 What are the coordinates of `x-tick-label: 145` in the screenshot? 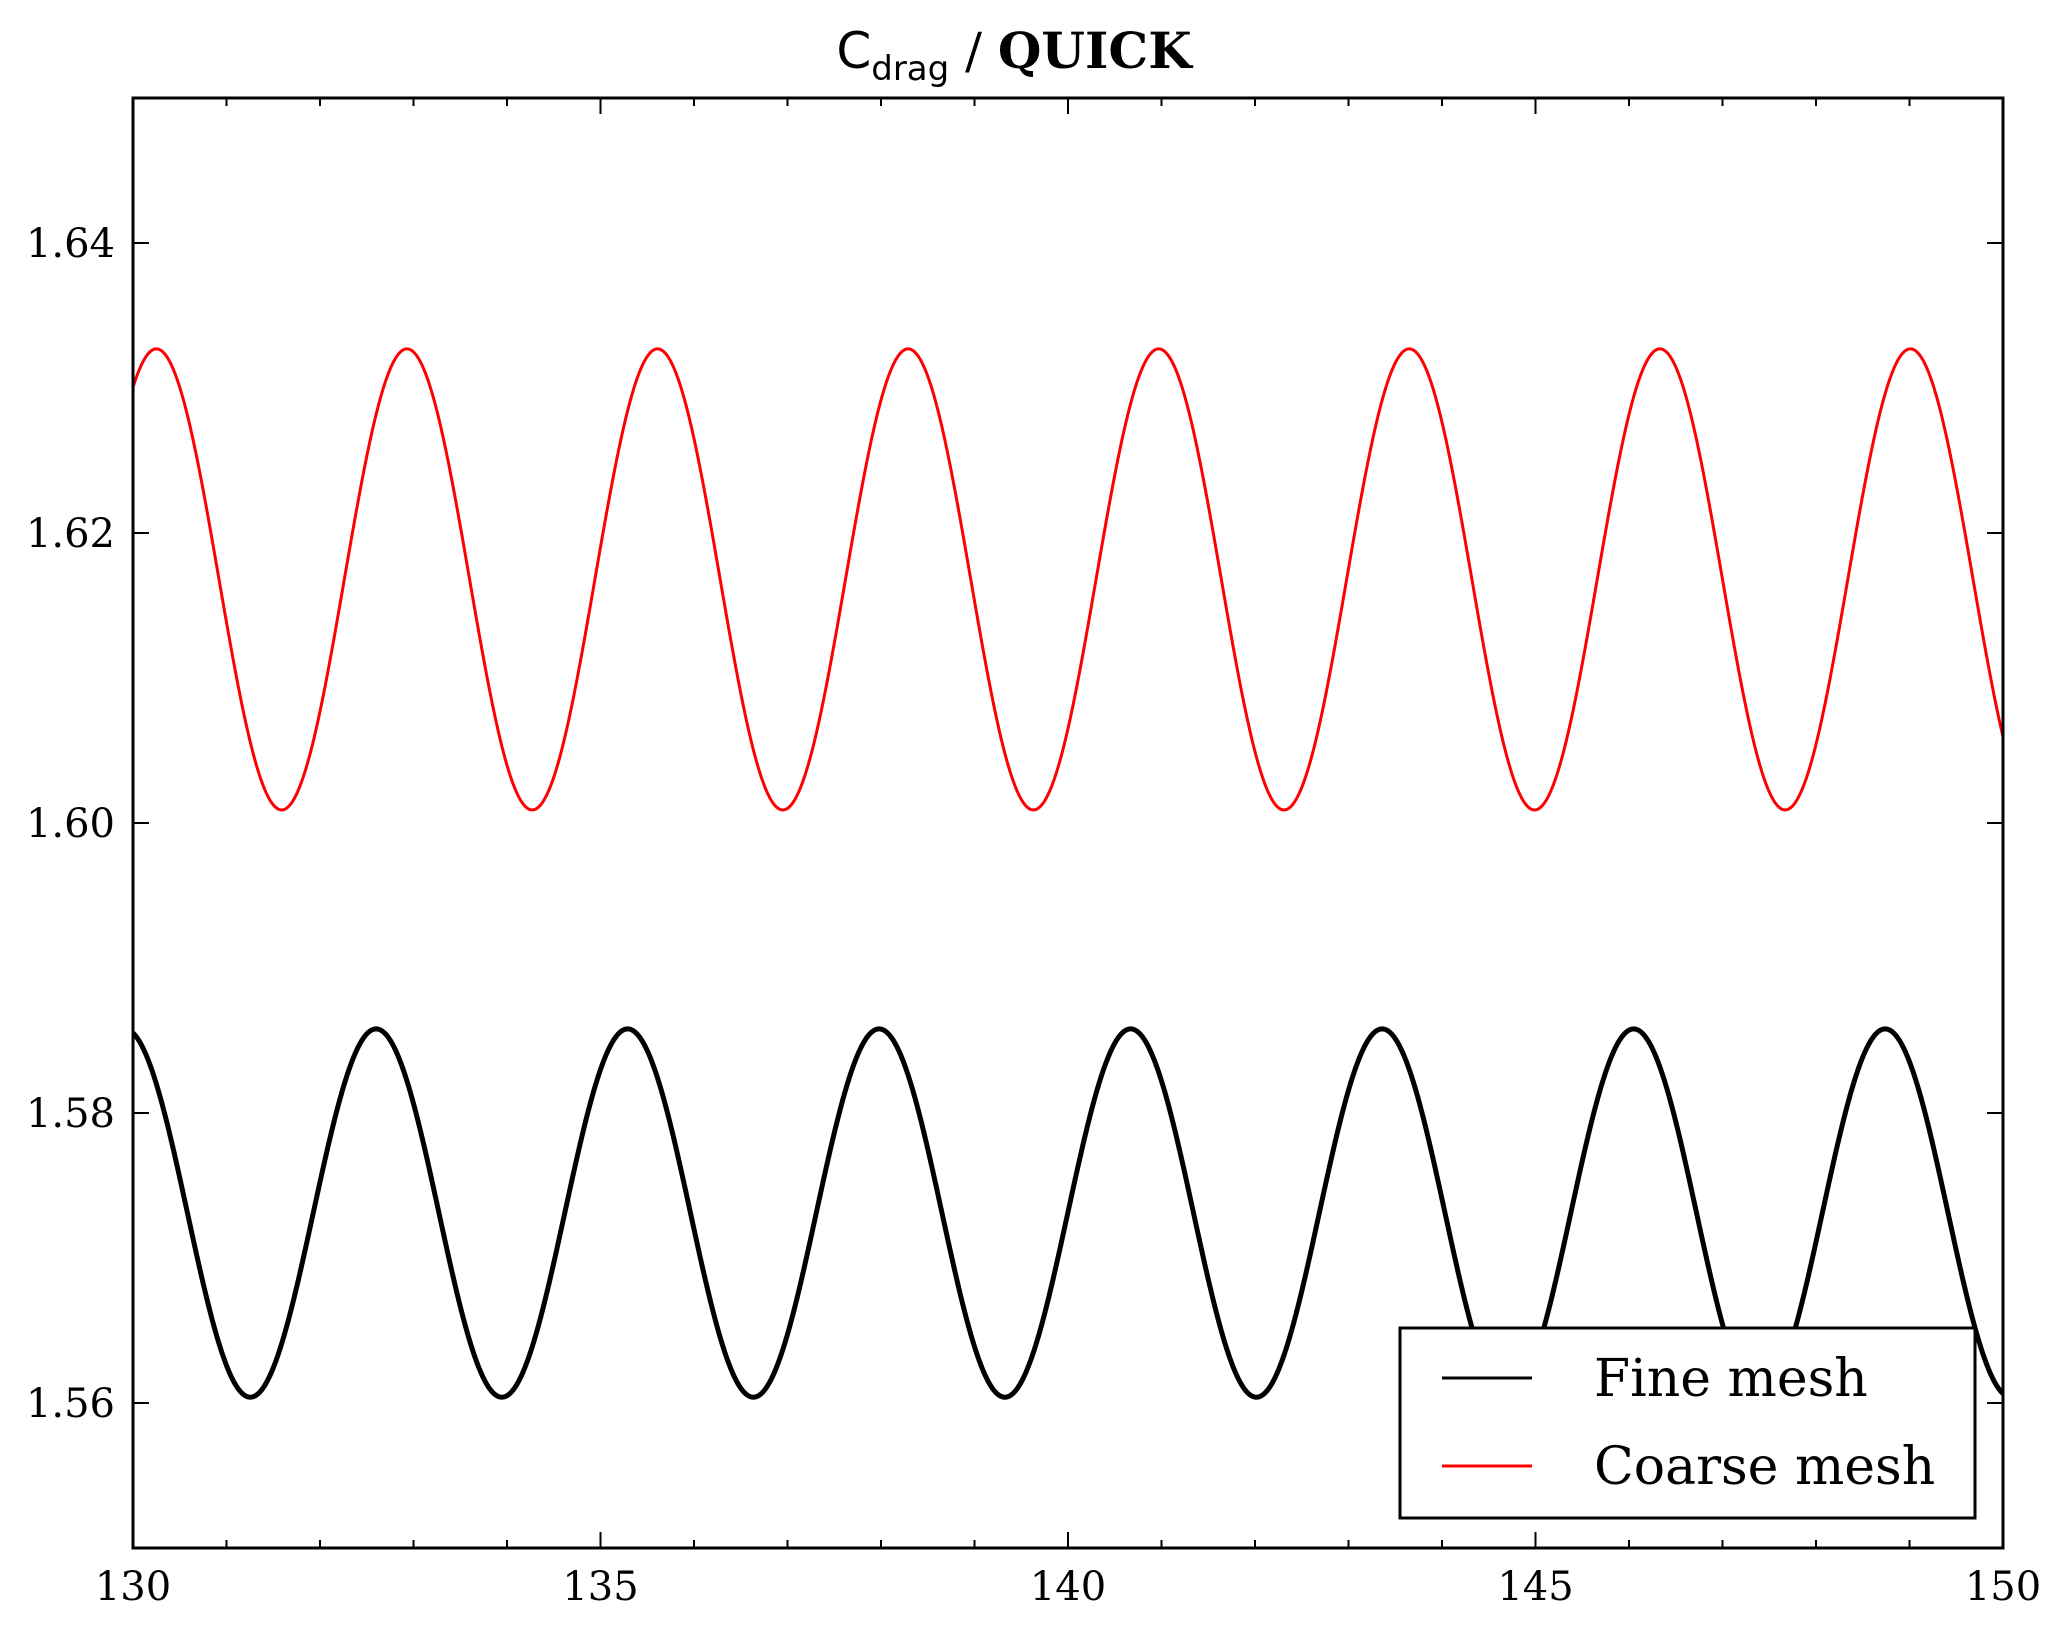 It's located at (1535, 1587).